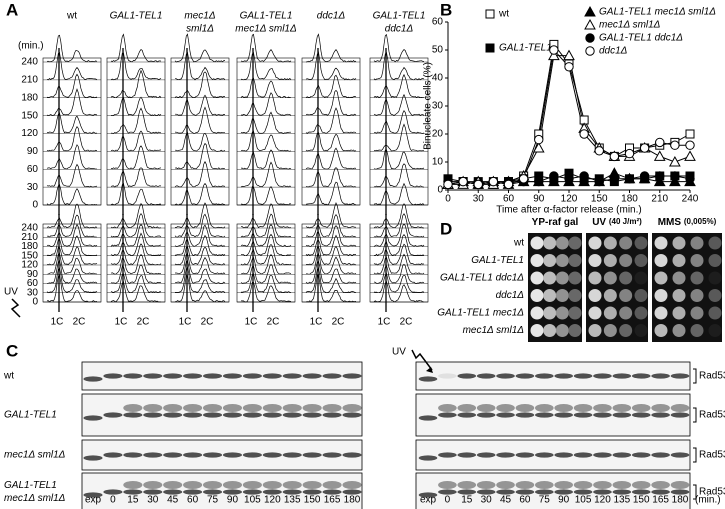  What do you see at coordinates (29, 255) in the screenshot?
I see `time-label: 150` at bounding box center [29, 255].